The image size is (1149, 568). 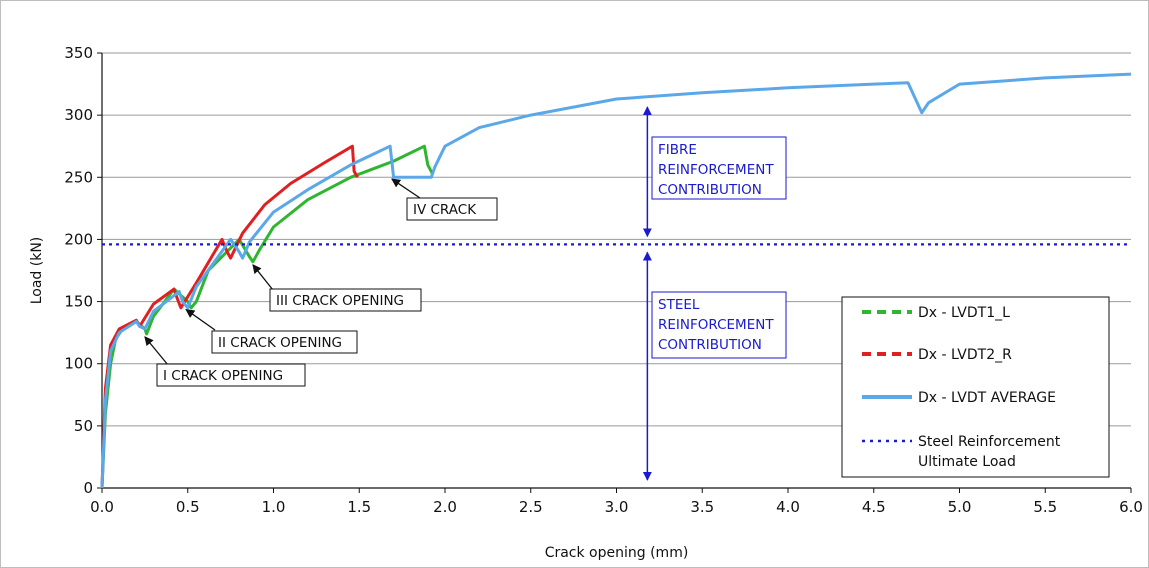 I want to click on y-tick-label: 50, so click(x=83, y=426).